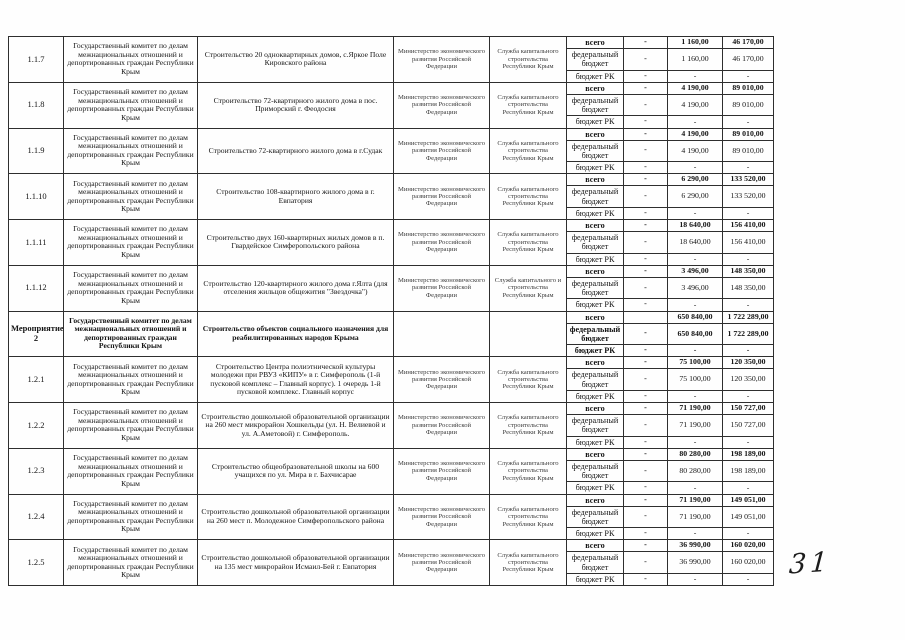 The image size is (905, 640). I want to click on amount-col1: 4 190,00, so click(695, 88).